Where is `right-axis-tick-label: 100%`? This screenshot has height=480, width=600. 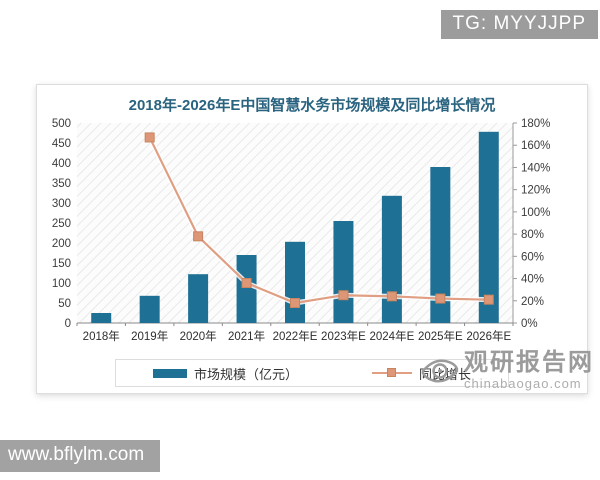 right-axis-tick-label: 100% is located at coordinates (535, 213).